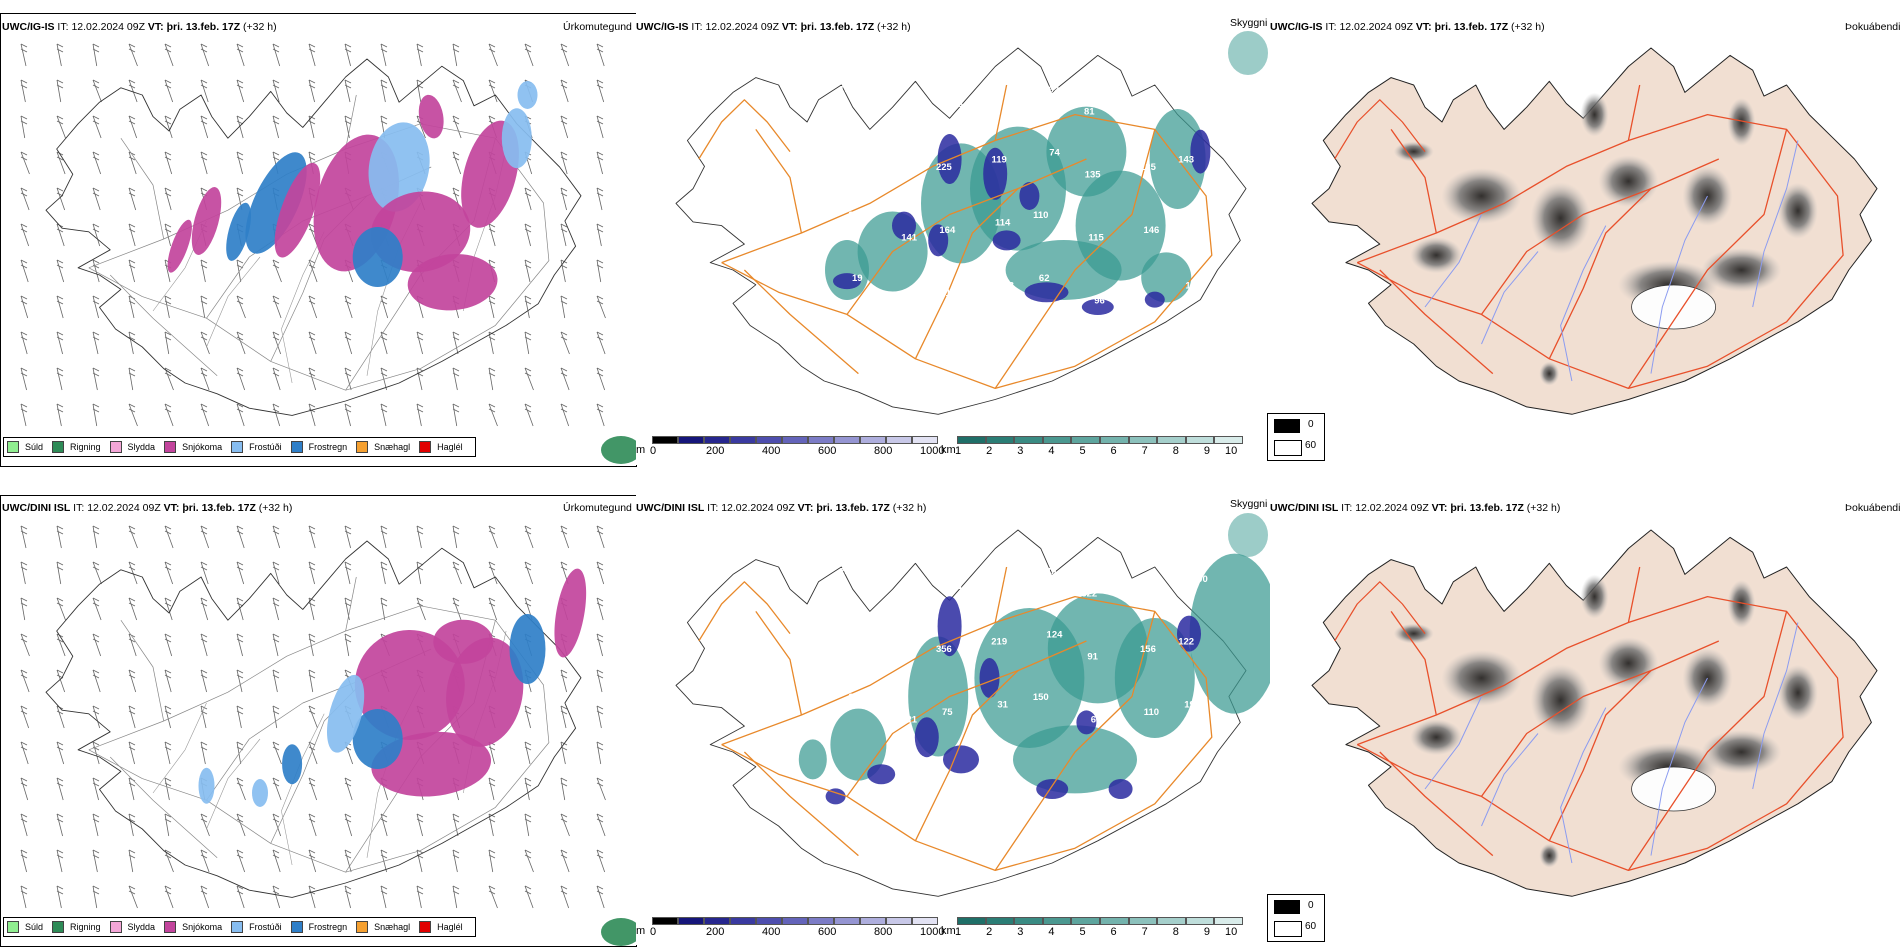  Describe the element at coordinates (944, 167) in the screenshot. I see `visibility-value: 225` at that location.